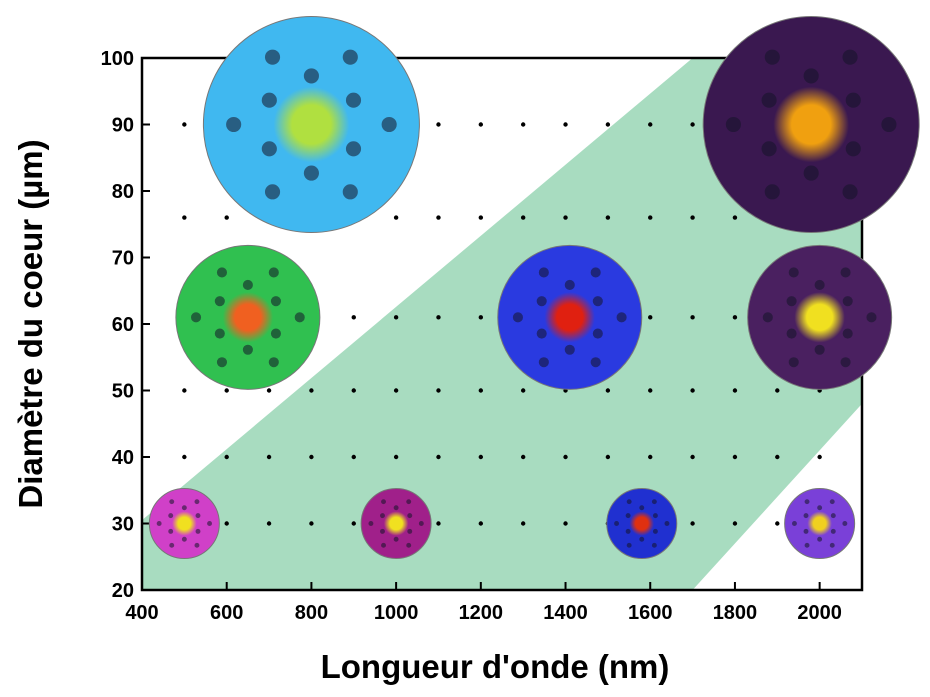  I want to click on x-tick-label: 1200, so click(481, 613).